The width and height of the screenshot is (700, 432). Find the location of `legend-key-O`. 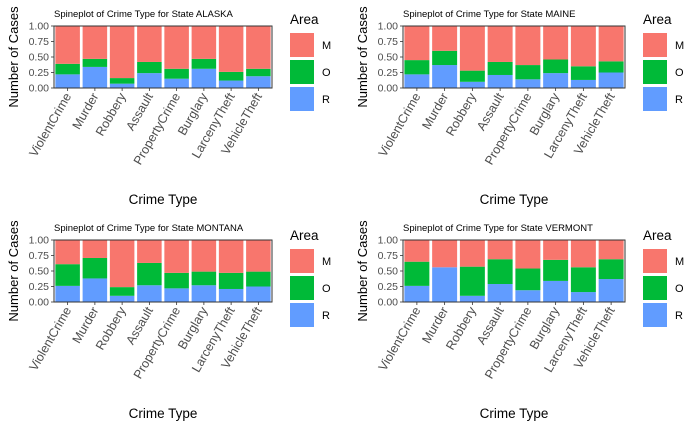

legend-key-O is located at coordinates (302, 72).